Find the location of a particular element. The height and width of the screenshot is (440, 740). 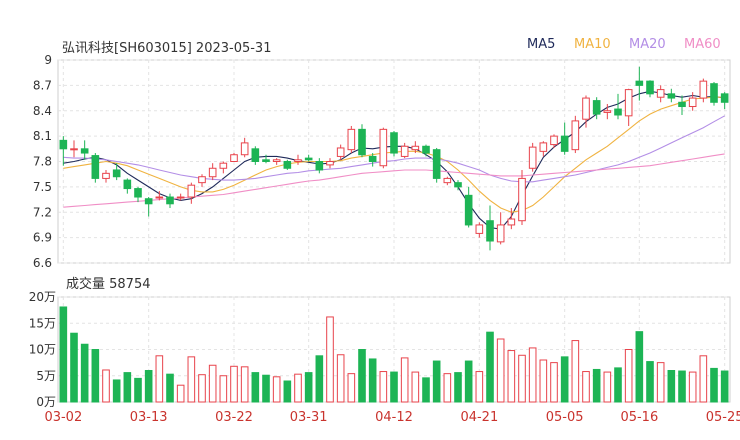

volume-tick-label: 5万 is located at coordinates (46, 376).